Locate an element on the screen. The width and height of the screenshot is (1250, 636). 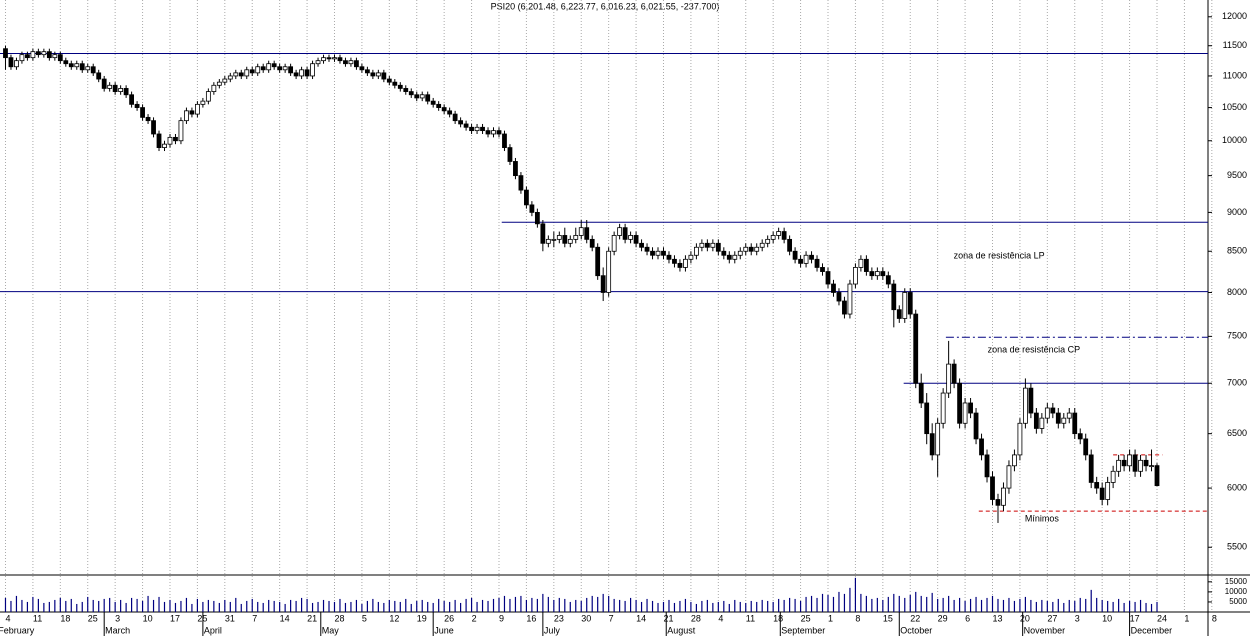
y-tick-label: 7000 is located at coordinates (1237, 383).